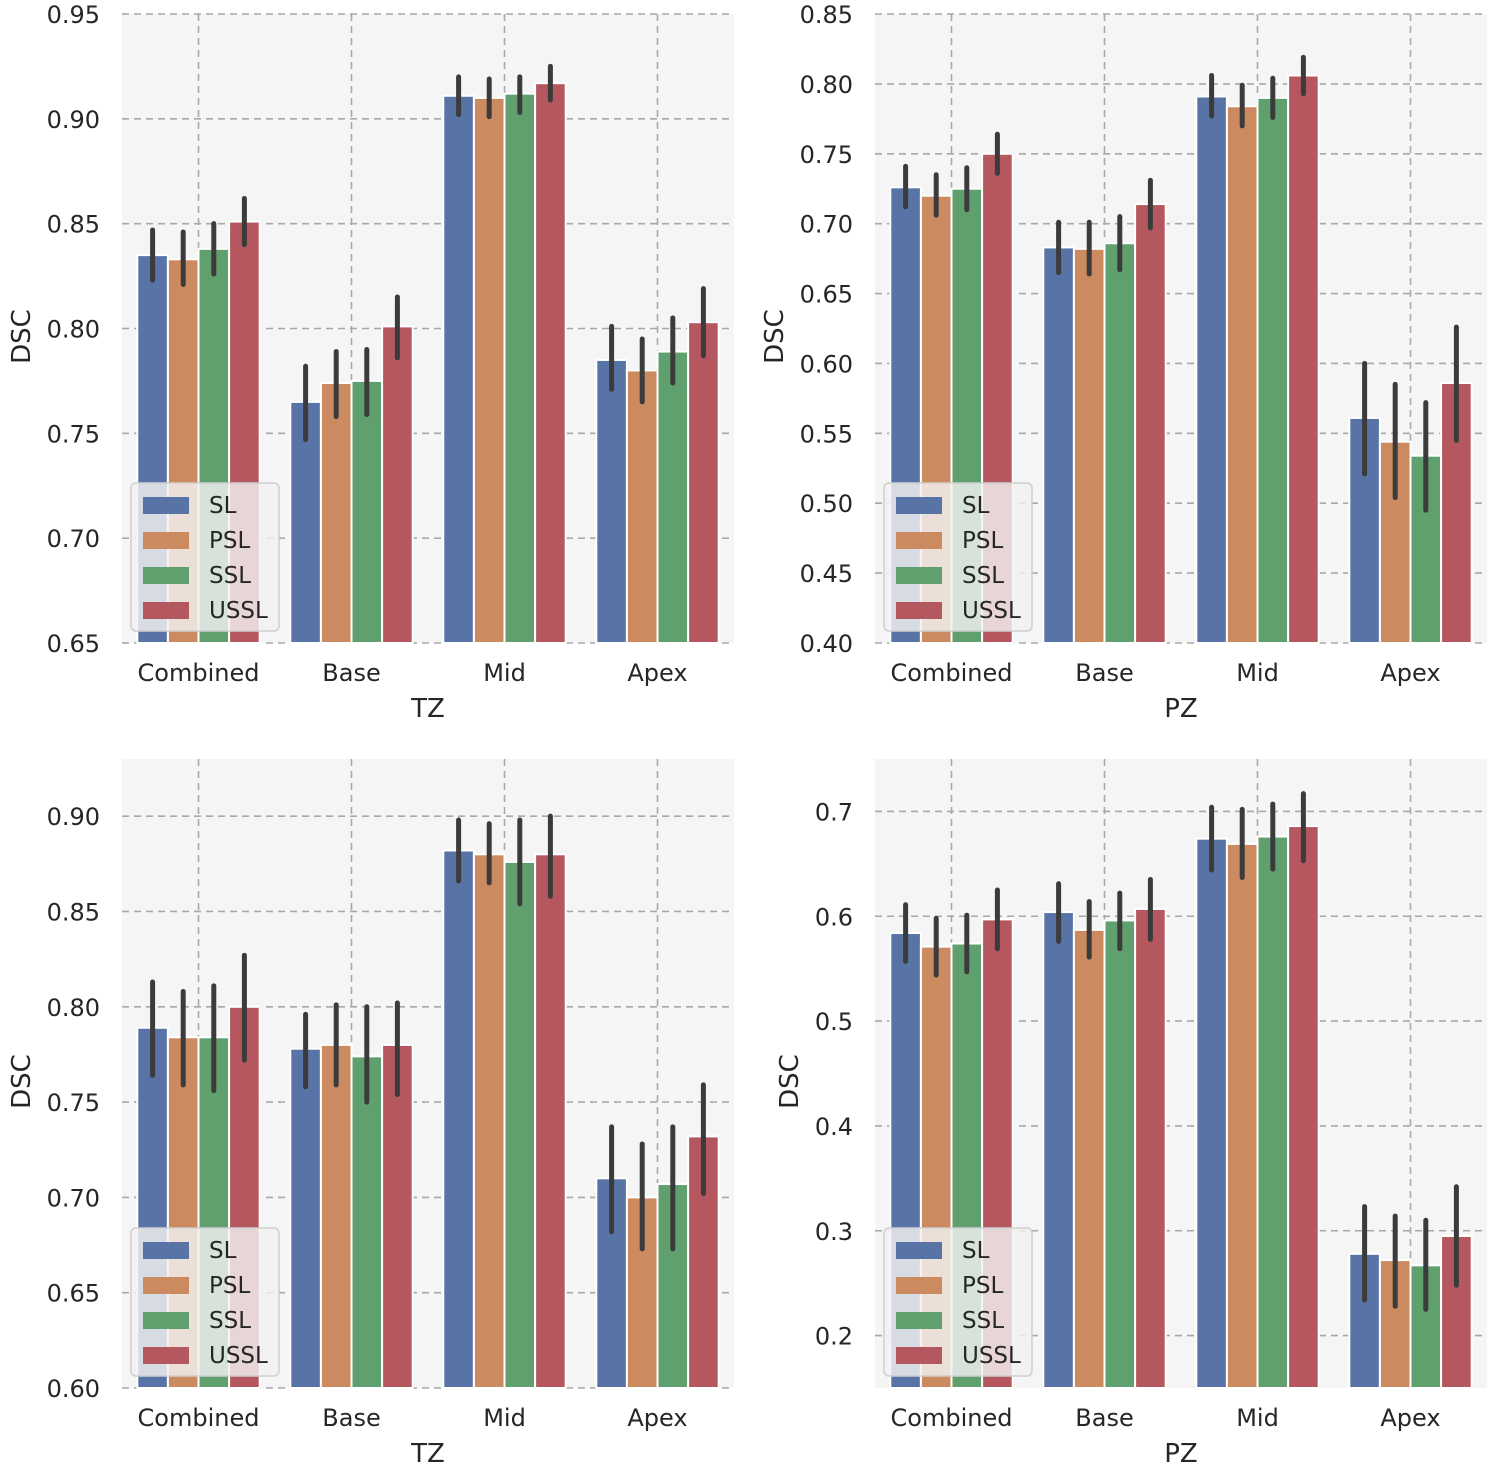  I want to click on y-tick-label: 0.95, so click(73, 15).